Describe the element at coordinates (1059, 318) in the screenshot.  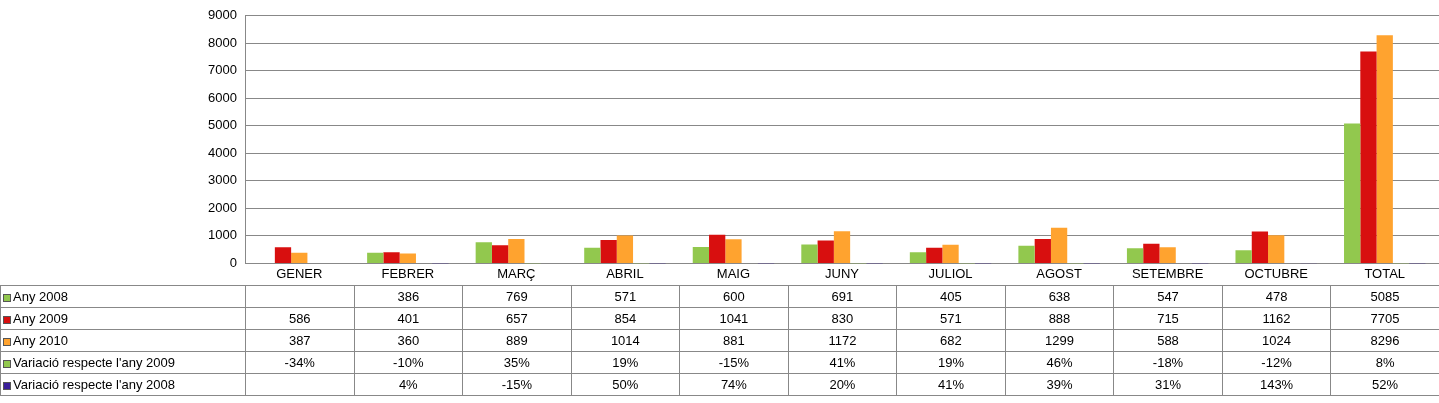
I see `data-label: 888` at that location.